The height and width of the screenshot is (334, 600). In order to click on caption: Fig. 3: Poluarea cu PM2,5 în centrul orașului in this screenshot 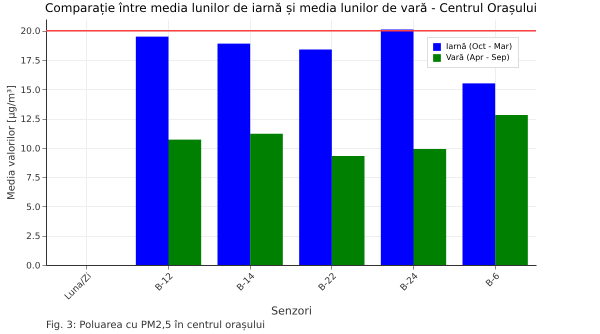, I will do `click(155, 325)`.